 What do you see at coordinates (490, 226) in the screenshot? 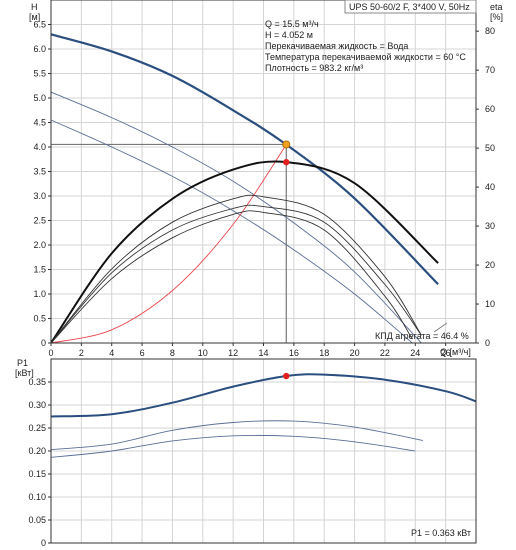
I see `eta-tick-label: 30` at bounding box center [490, 226].